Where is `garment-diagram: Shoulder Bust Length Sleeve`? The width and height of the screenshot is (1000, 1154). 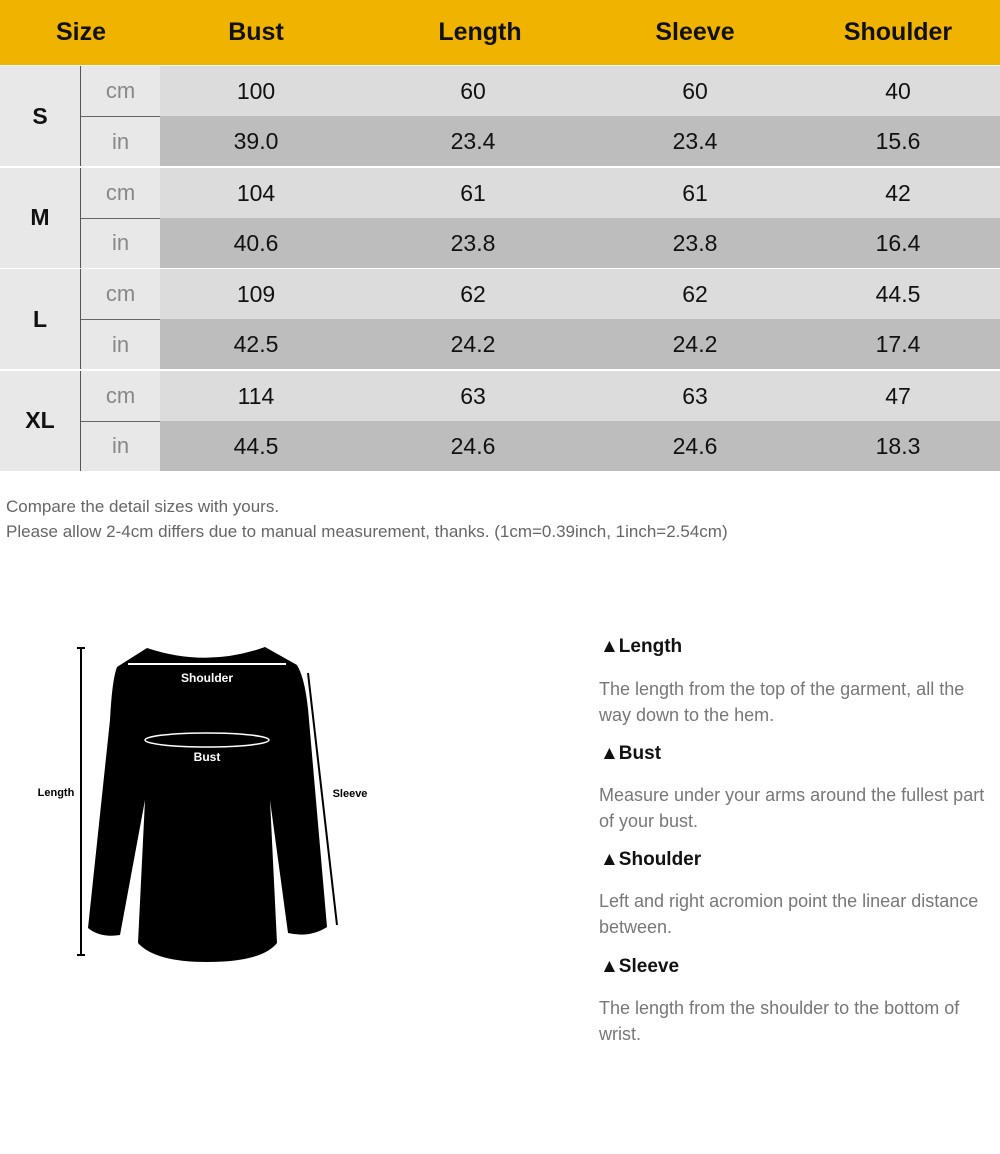
garment-diagram: Shoulder Bust Length Sleeve is located at coordinates (203, 804).